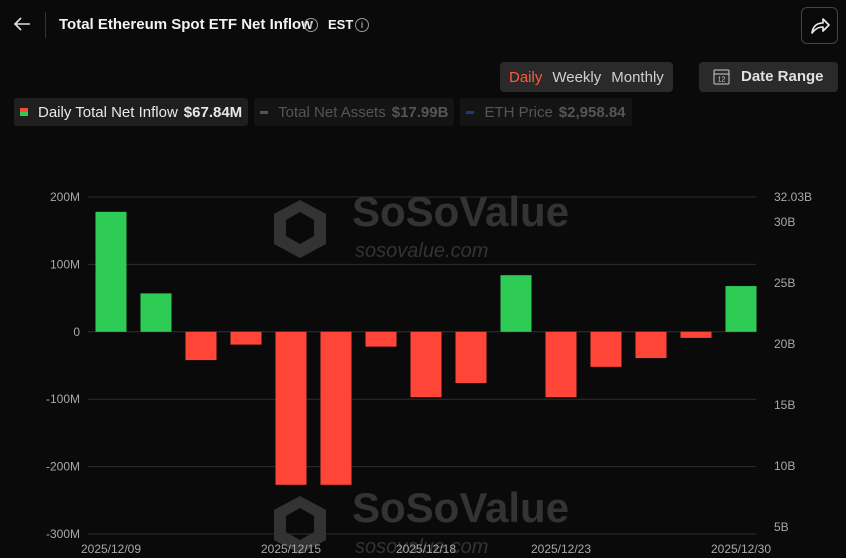  Describe the element at coordinates (63, 399) in the screenshot. I see `y-tick-label: -100M` at that location.